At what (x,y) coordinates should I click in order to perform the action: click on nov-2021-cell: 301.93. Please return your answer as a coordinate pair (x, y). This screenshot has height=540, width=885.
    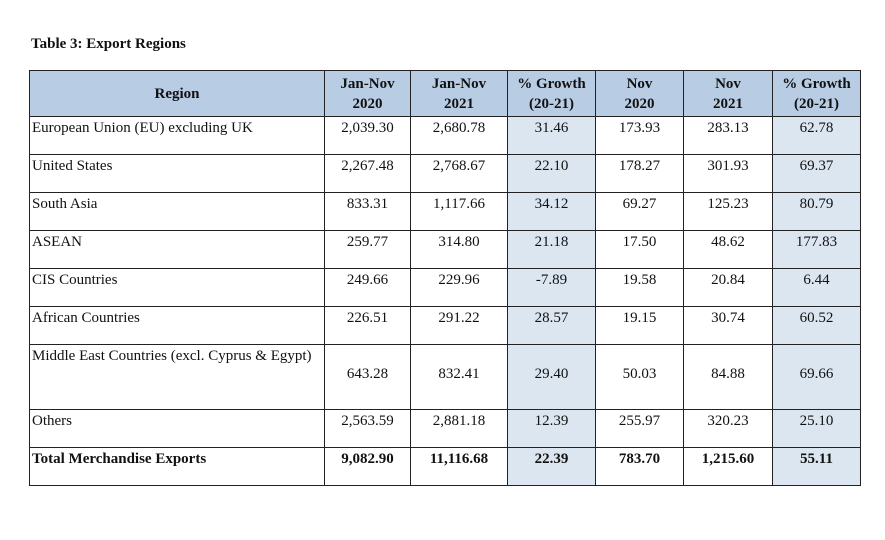
    Looking at the image, I should click on (728, 173).